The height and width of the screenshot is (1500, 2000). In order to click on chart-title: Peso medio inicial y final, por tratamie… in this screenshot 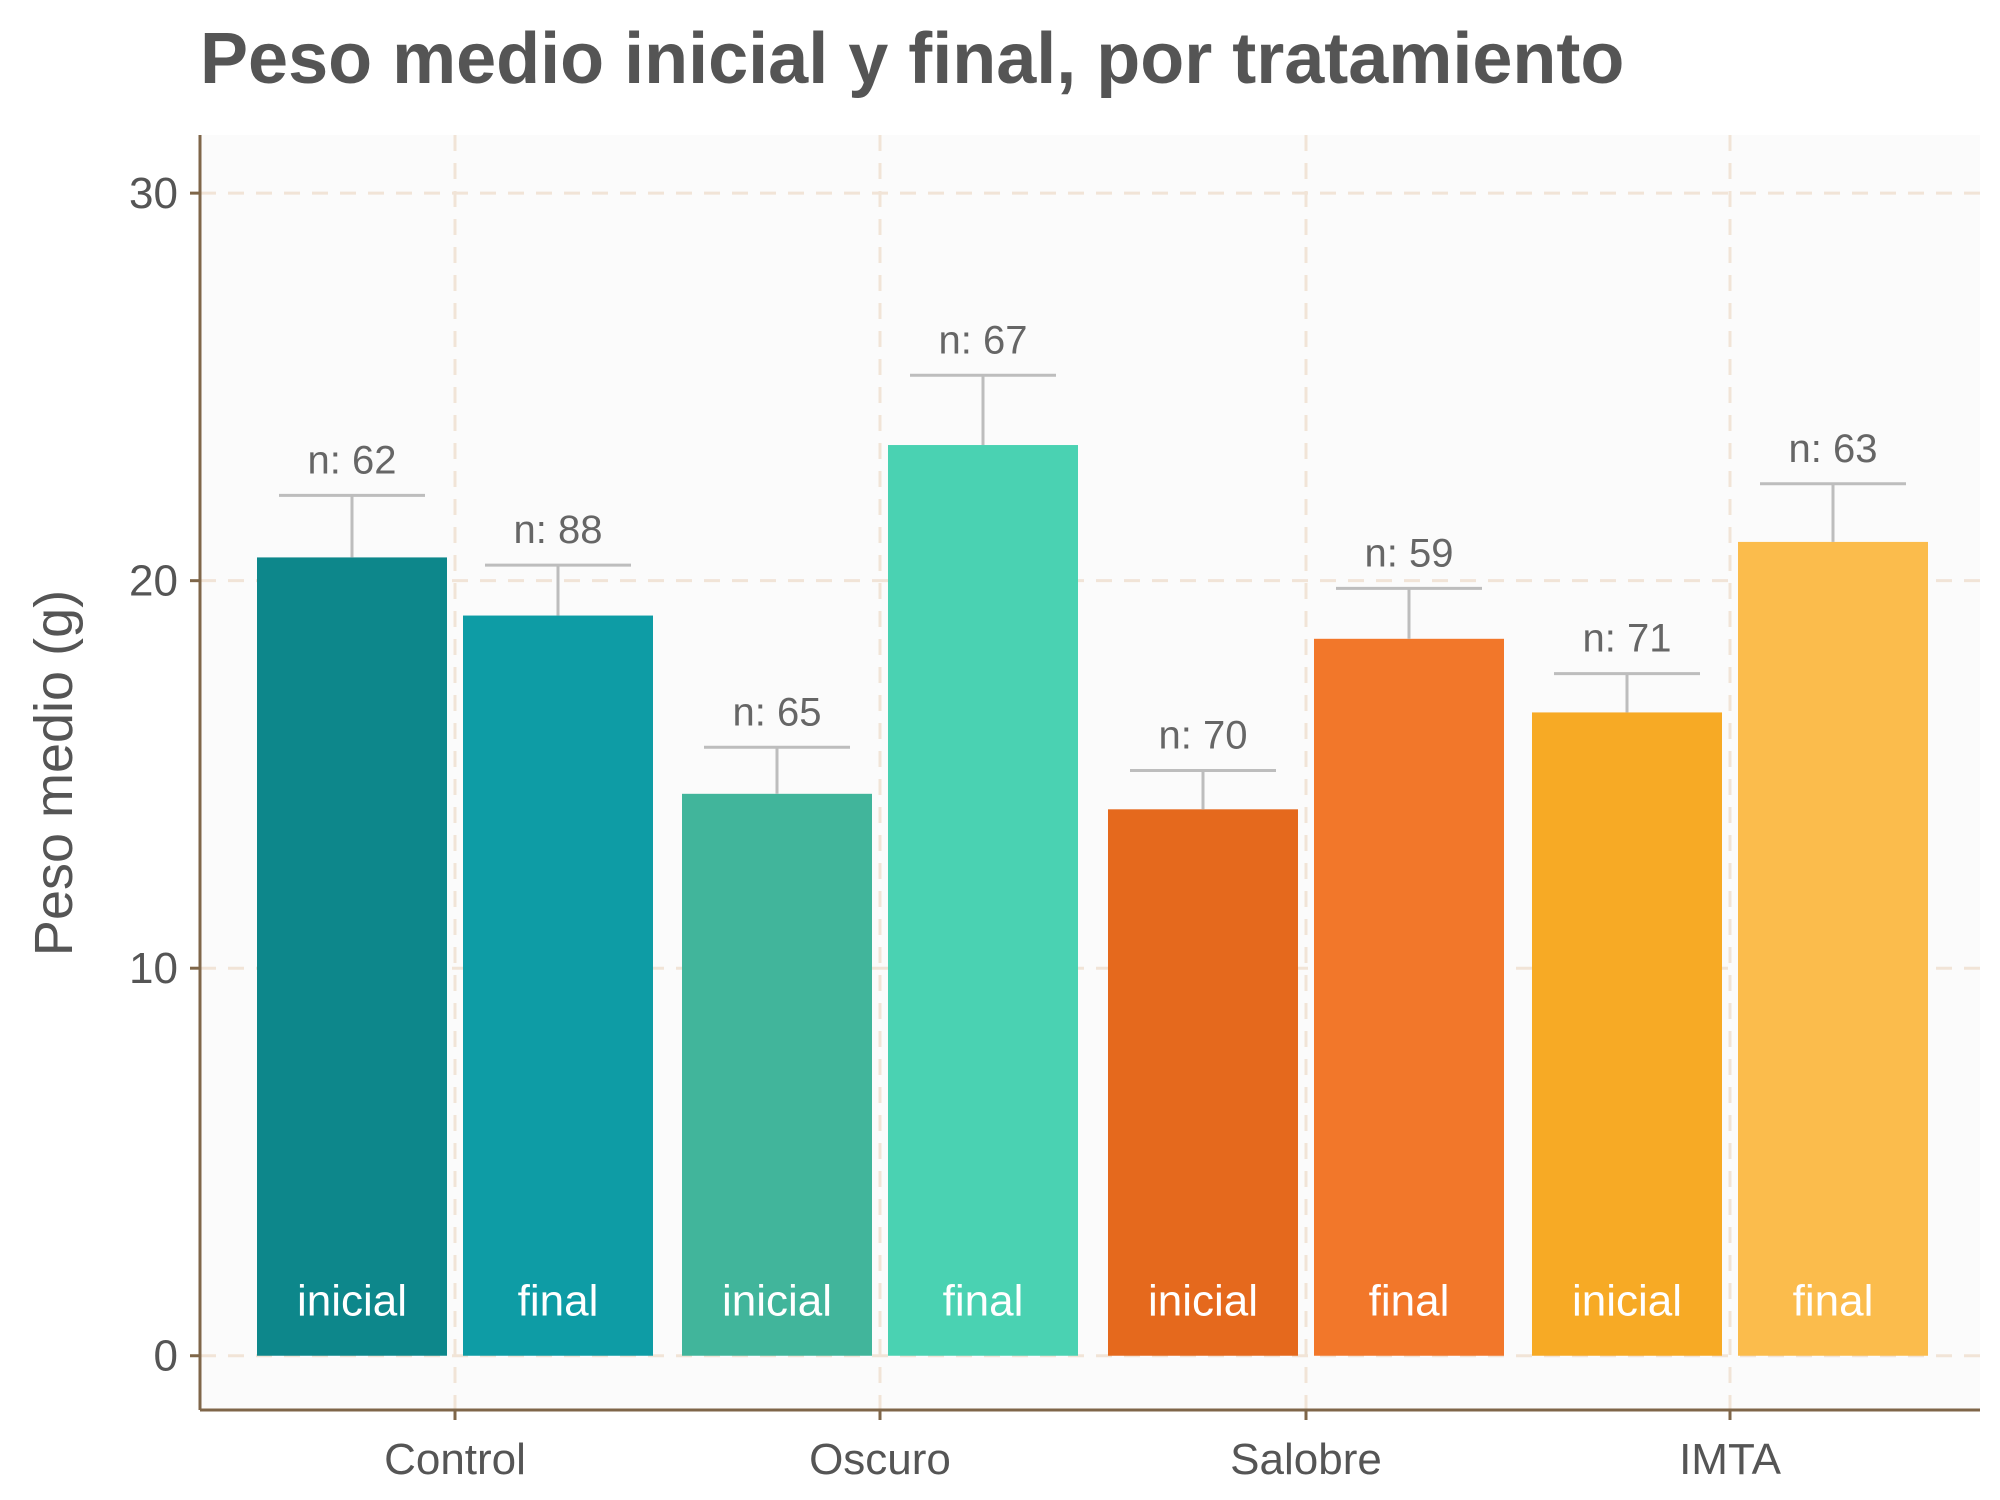, I will do `click(912, 59)`.